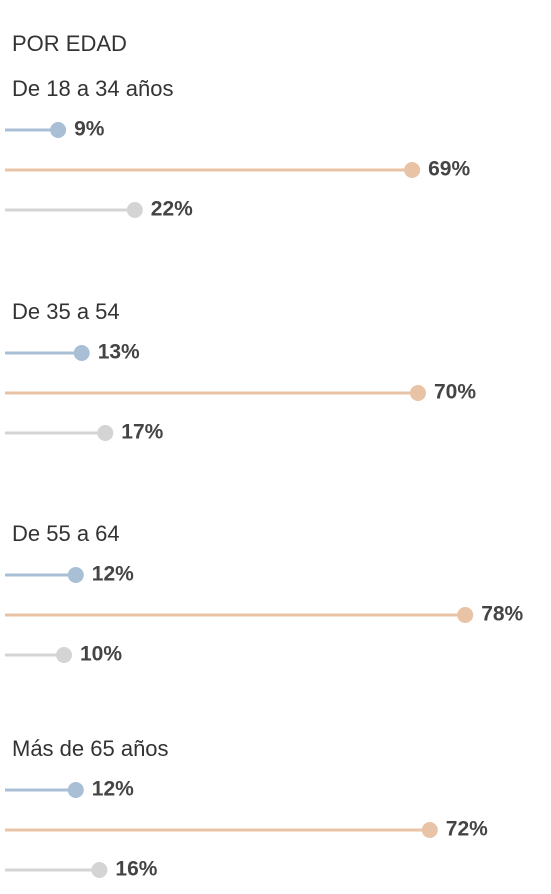 The image size is (551, 894). I want to click on value-label: 70%, so click(455, 392).